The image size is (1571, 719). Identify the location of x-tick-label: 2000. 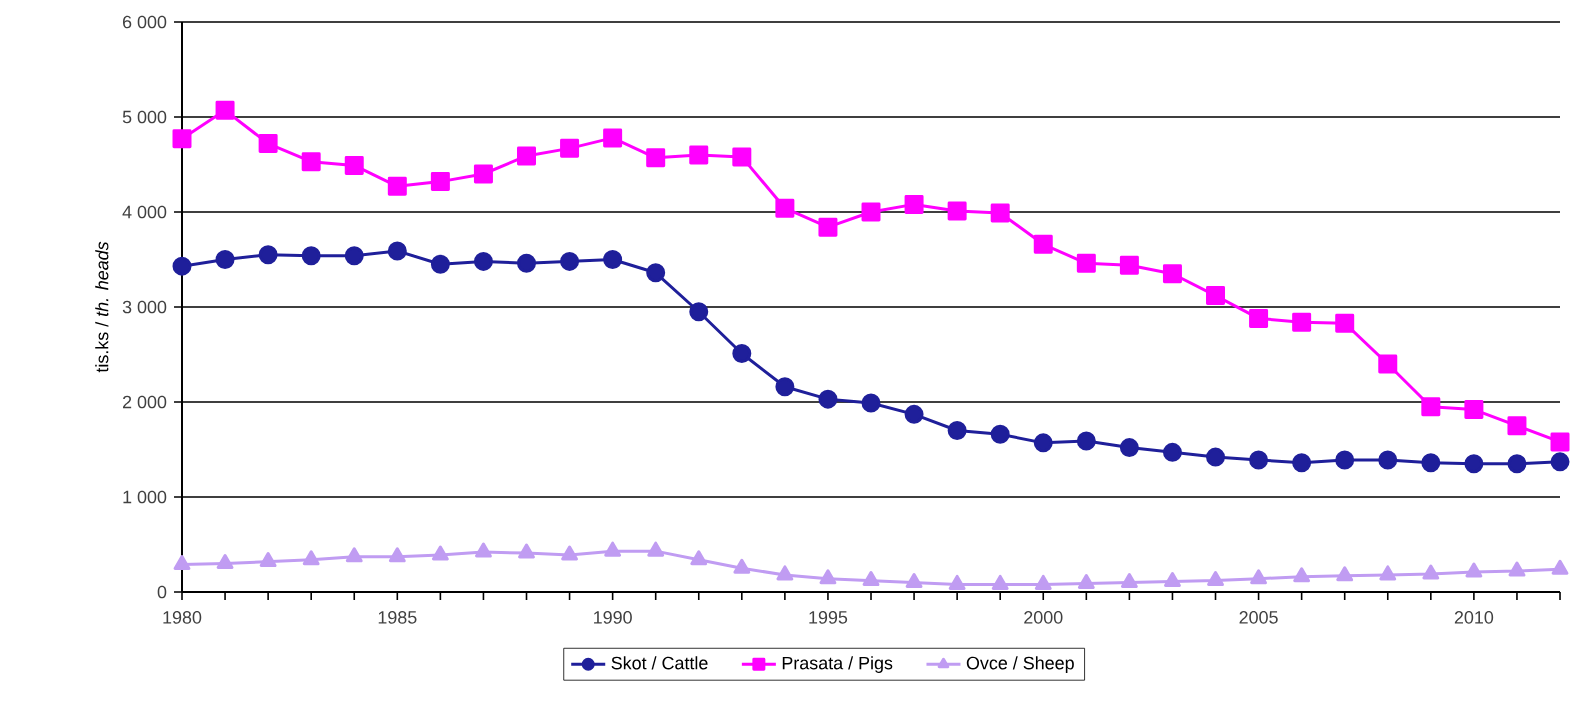
(1043, 617).